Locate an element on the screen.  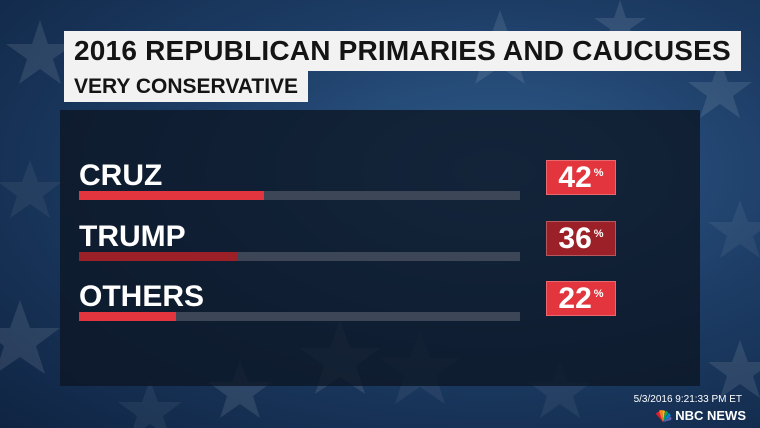
title-box: 2016 REPUBLICAN PRIMARIES AND CAUCUSES is located at coordinates (402, 51).